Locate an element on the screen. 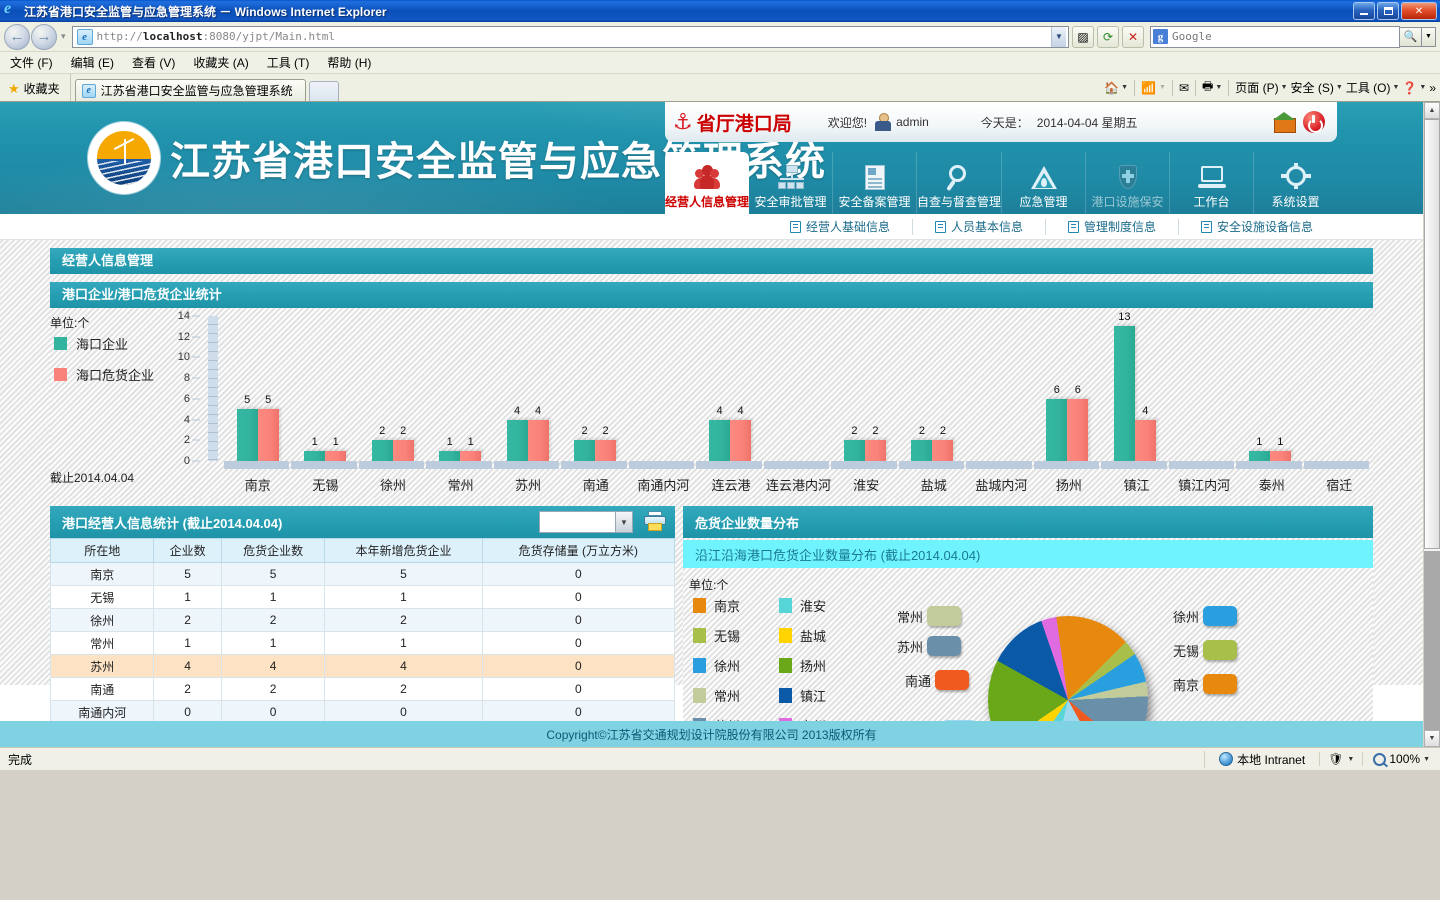 The image size is (1440, 900). book-icon is located at coordinates (1206, 226).